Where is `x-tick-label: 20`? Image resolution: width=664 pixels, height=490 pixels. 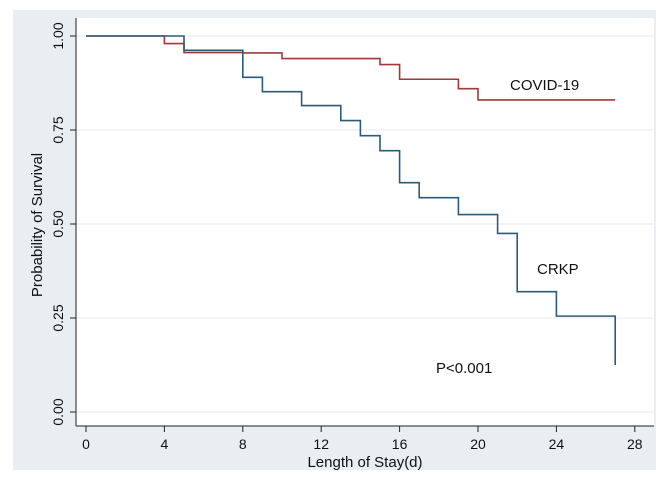 x-tick-label: 20 is located at coordinates (478, 444).